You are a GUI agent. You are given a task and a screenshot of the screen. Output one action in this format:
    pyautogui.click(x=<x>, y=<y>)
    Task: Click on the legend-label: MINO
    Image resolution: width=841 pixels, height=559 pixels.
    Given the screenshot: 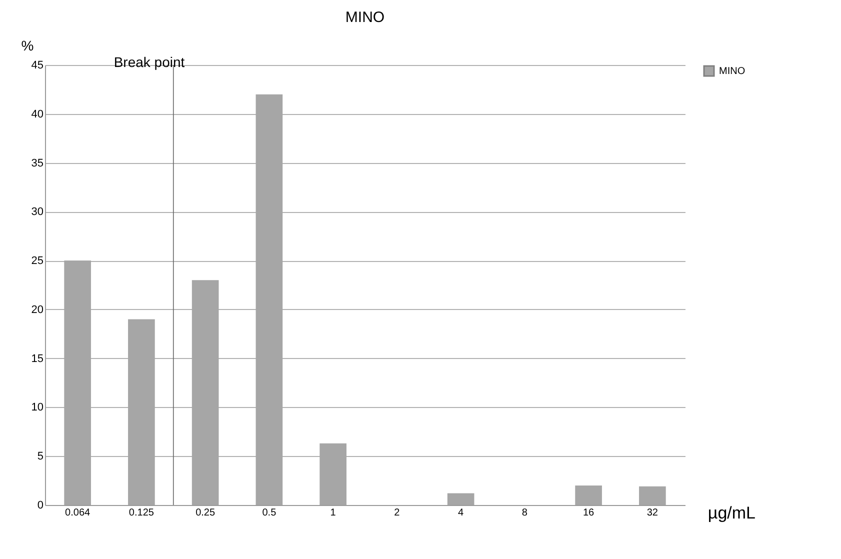 What is the action you would take?
    pyautogui.click(x=732, y=71)
    